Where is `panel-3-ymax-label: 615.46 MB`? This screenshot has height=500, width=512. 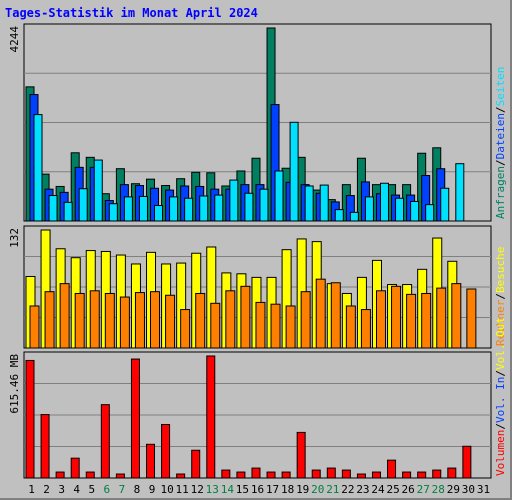 panel-3-ymax-label: 615.46 MB is located at coordinates (14, 384).